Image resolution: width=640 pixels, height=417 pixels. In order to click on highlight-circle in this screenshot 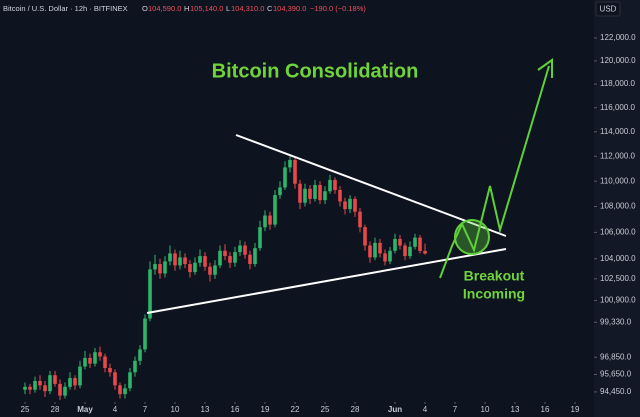, I will do `click(472, 237)`.